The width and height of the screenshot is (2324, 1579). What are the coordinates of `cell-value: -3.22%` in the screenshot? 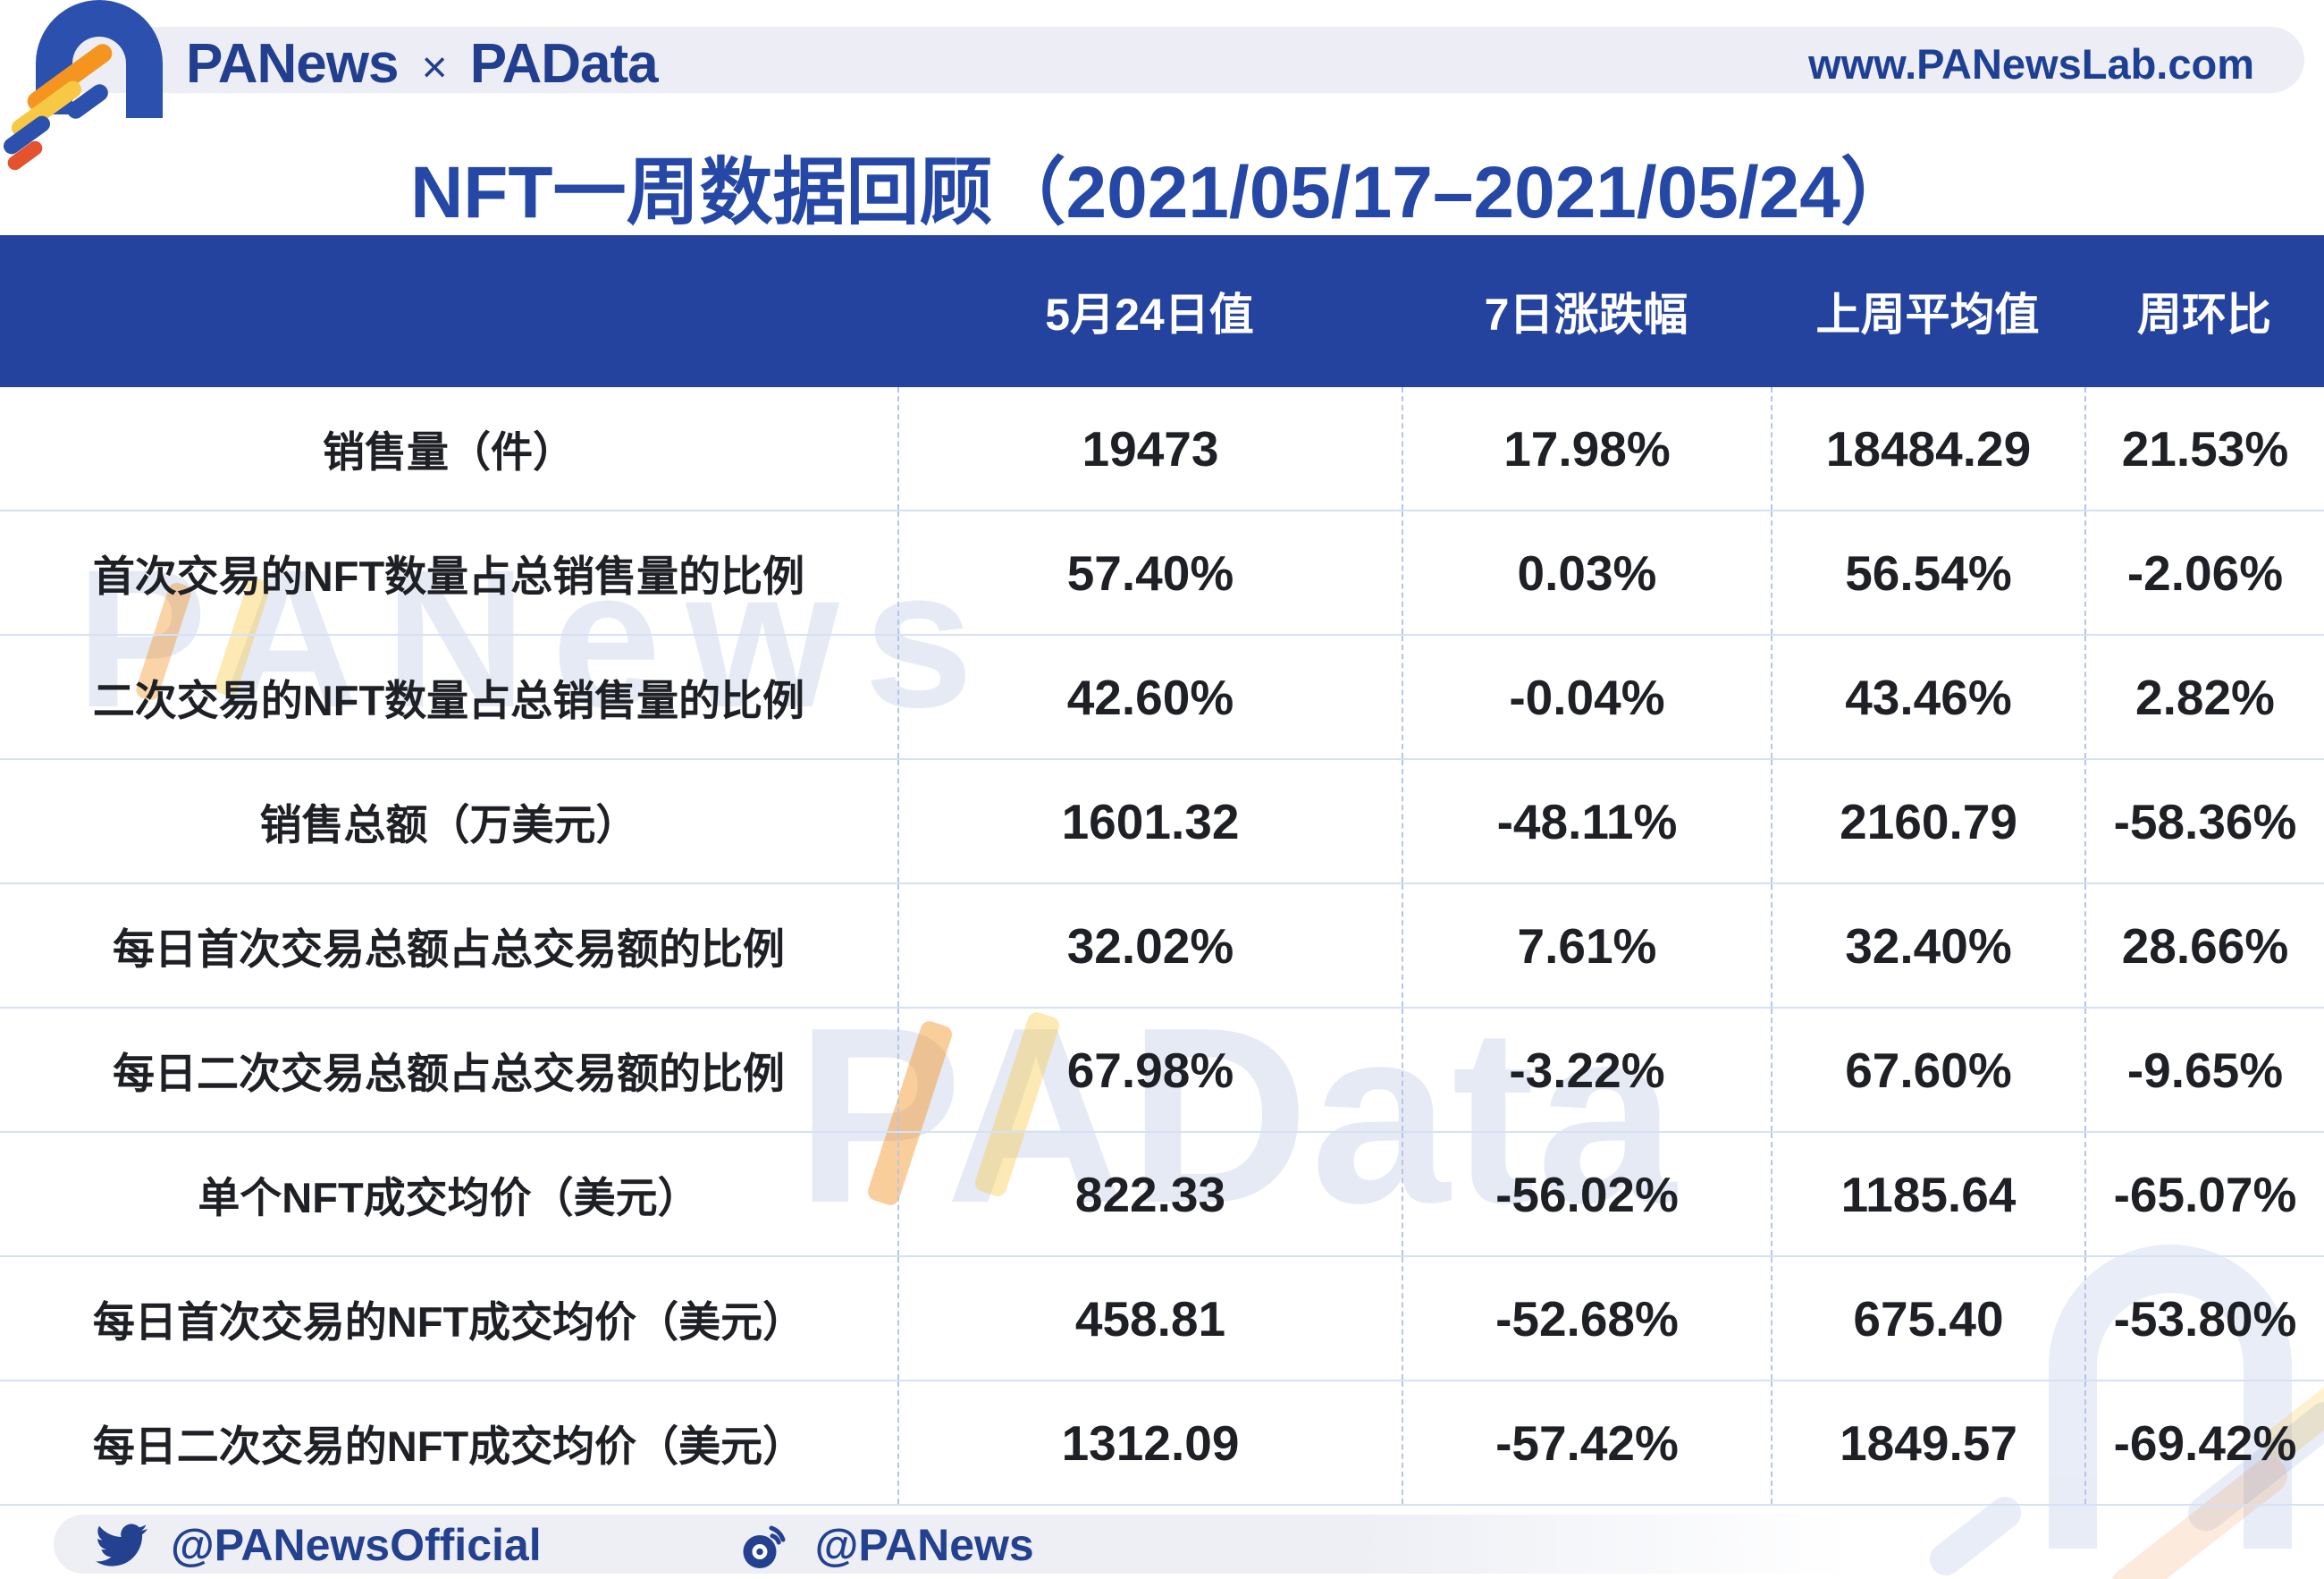 It's located at (1586, 1070).